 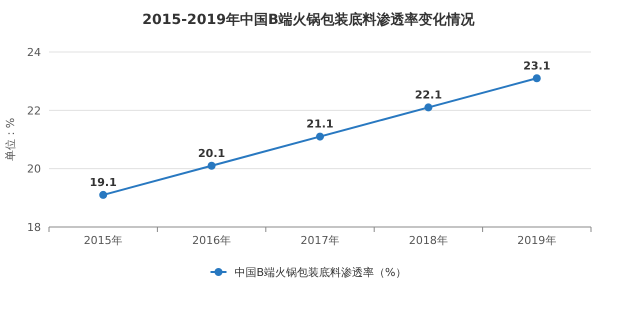 I want to click on data-label: 23.1, so click(x=536, y=65).